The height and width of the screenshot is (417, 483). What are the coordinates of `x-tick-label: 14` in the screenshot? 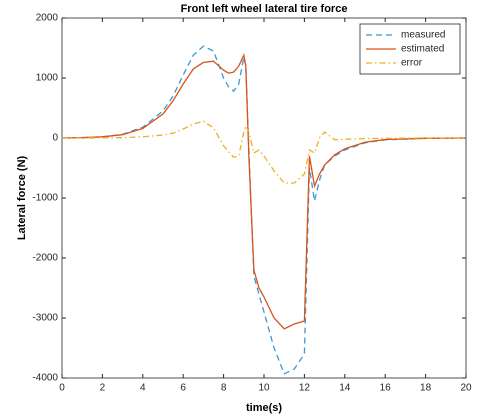 It's located at (345, 388).